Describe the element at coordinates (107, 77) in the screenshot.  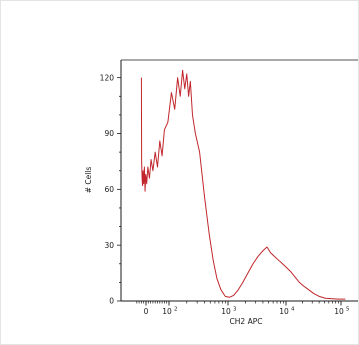
I see `y-tick-label: 120` at that location.